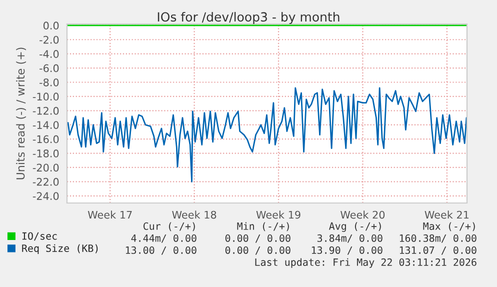 This screenshot has width=497, height=287. Describe the element at coordinates (45, 125) in the screenshot. I see `y-tick-label: -14.0` at that location.